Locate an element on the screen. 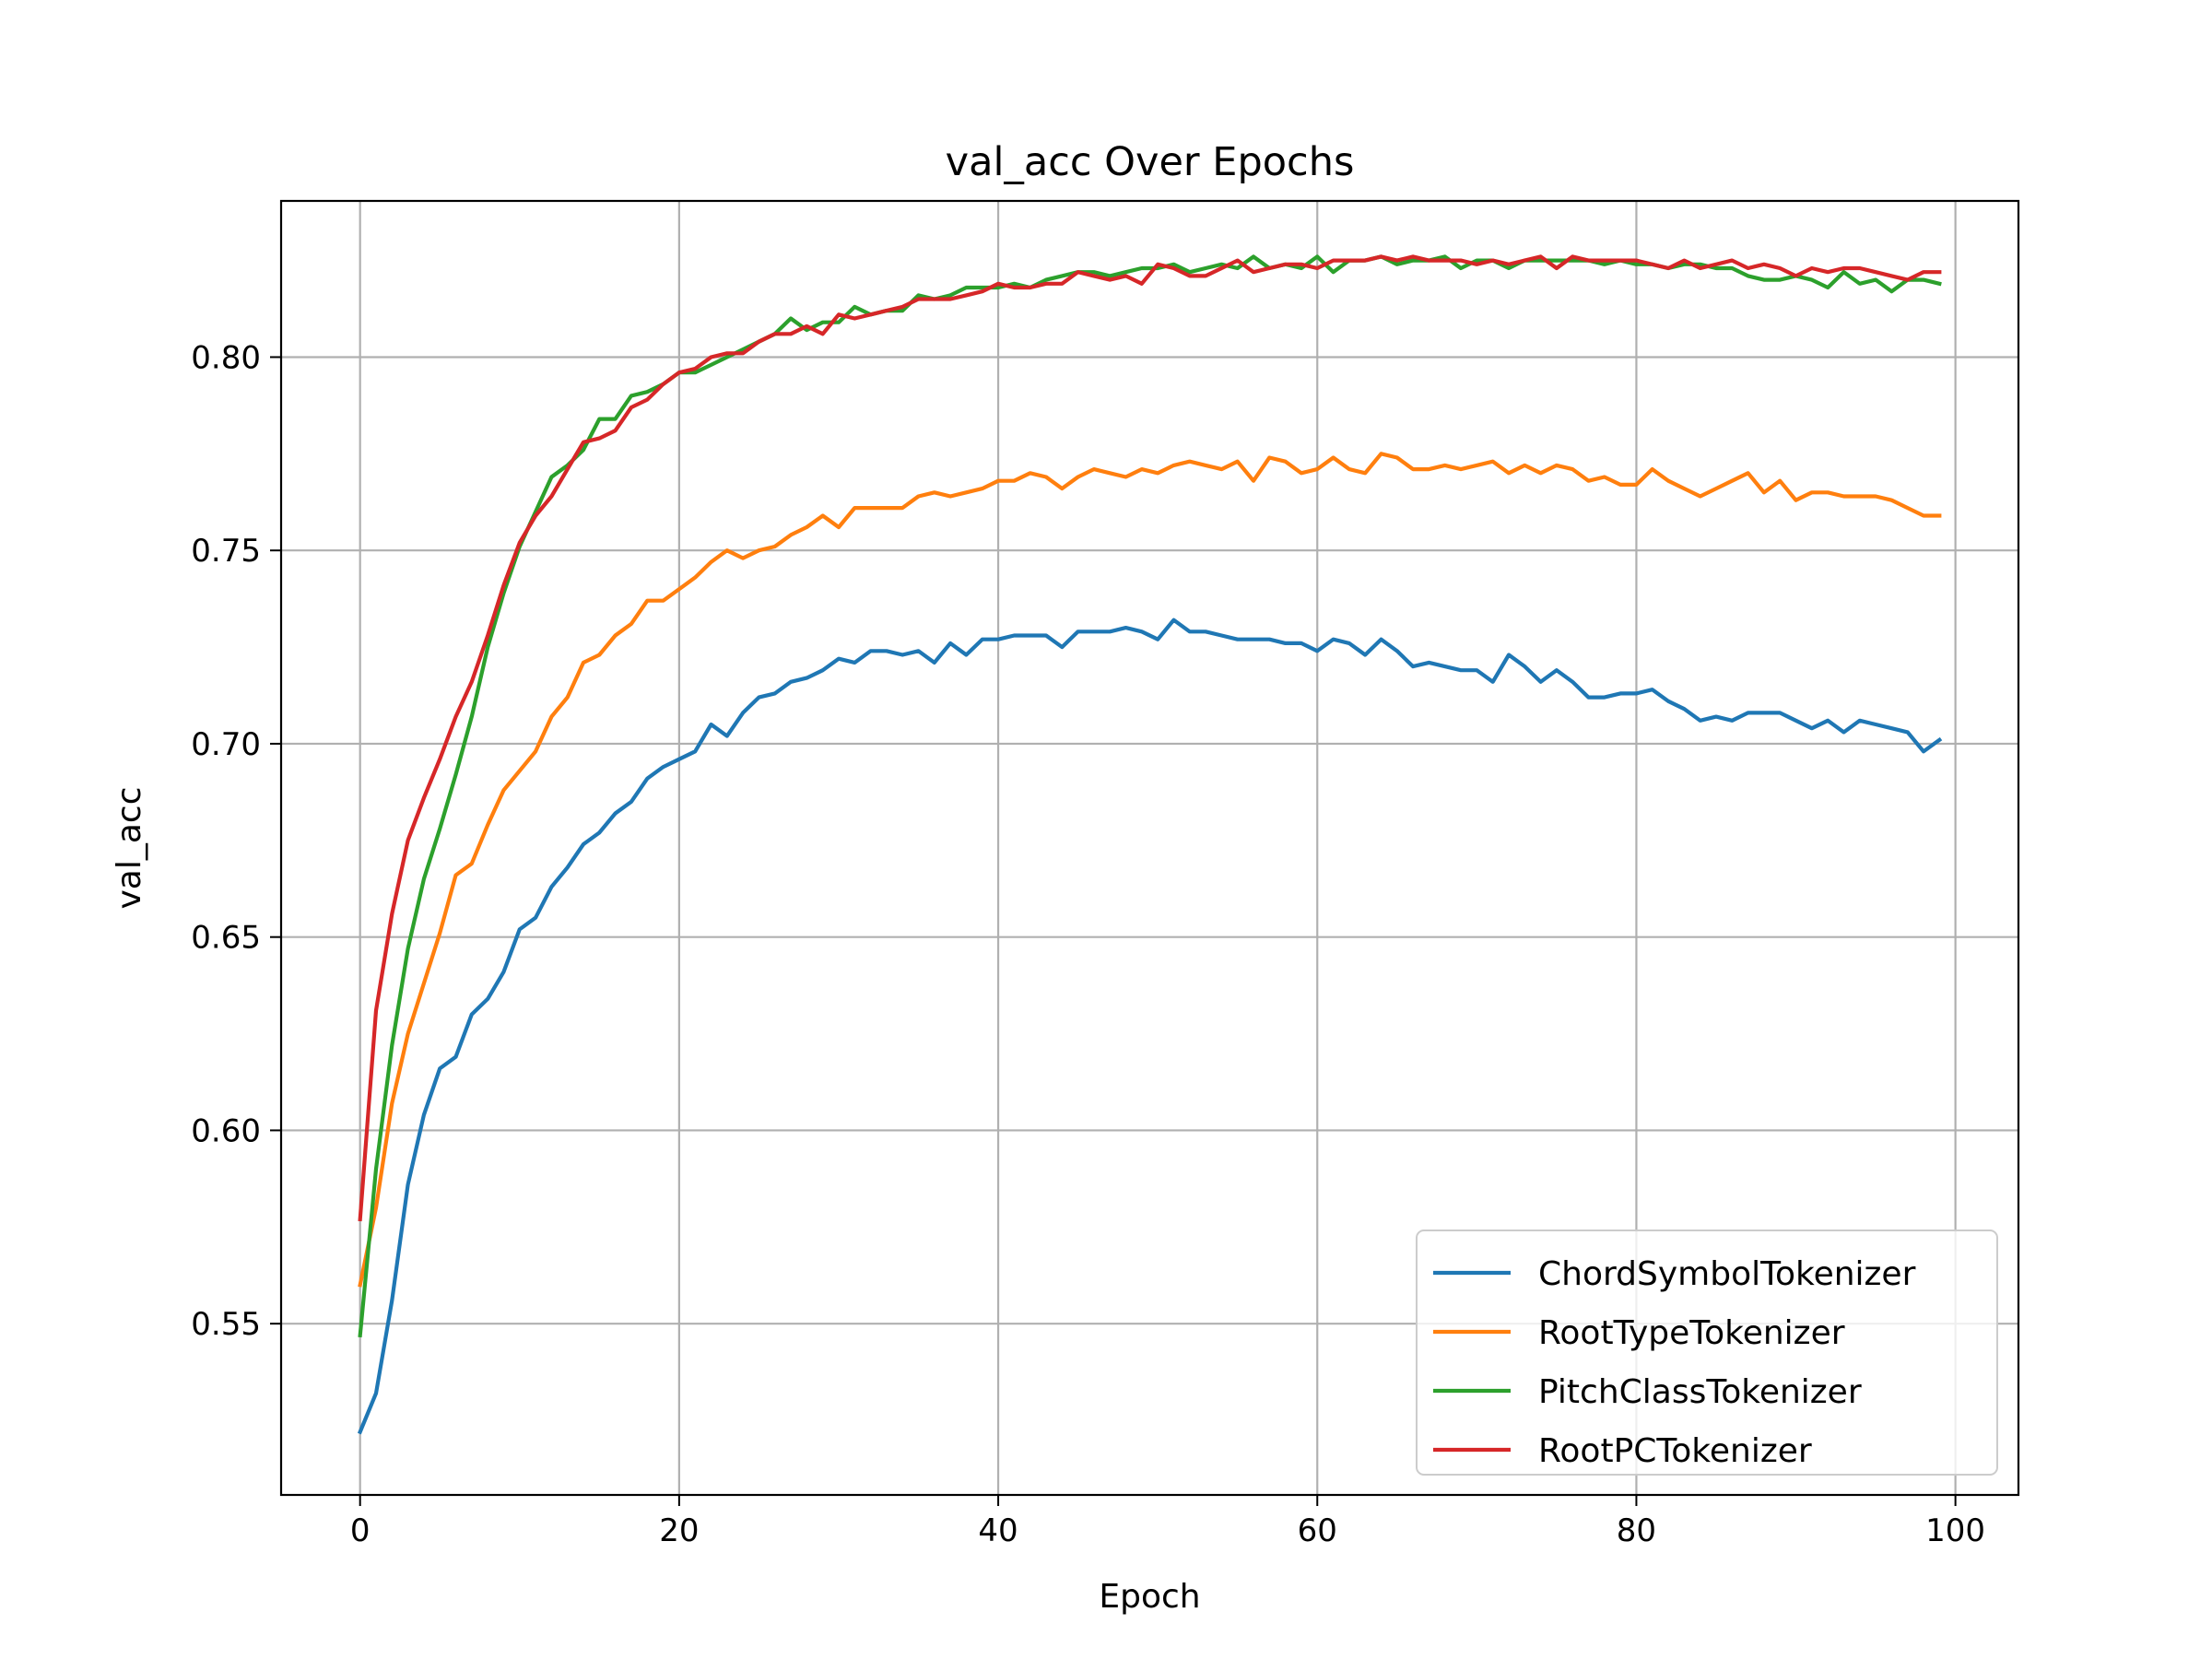  y-tick-label: 0.65 is located at coordinates (226, 938).